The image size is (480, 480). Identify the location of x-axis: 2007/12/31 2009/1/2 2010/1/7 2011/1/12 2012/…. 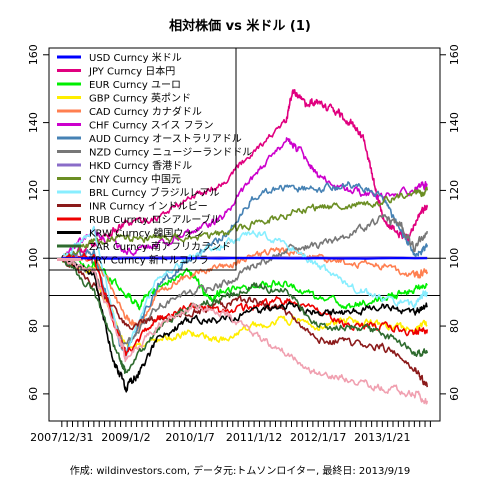
(230, 432).